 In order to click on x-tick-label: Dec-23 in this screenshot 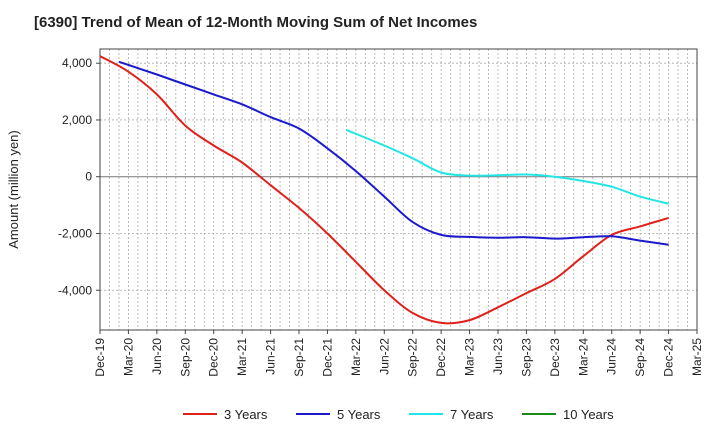, I will do `click(555, 357)`.